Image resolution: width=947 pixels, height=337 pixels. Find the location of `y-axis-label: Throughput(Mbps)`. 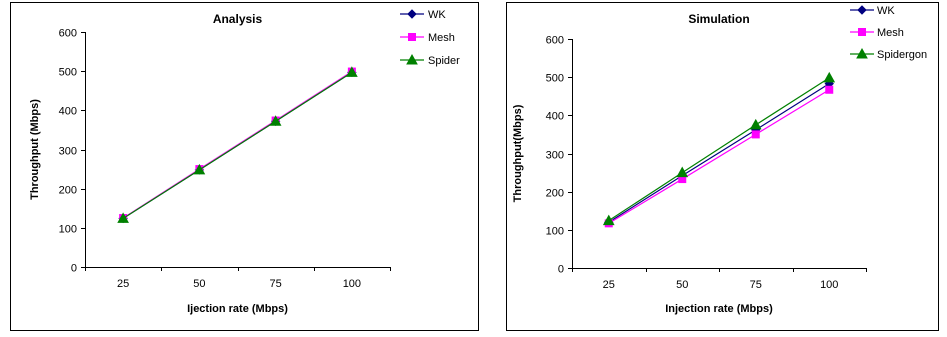

y-axis-label: Throughput(Mbps) is located at coordinates (518, 153).